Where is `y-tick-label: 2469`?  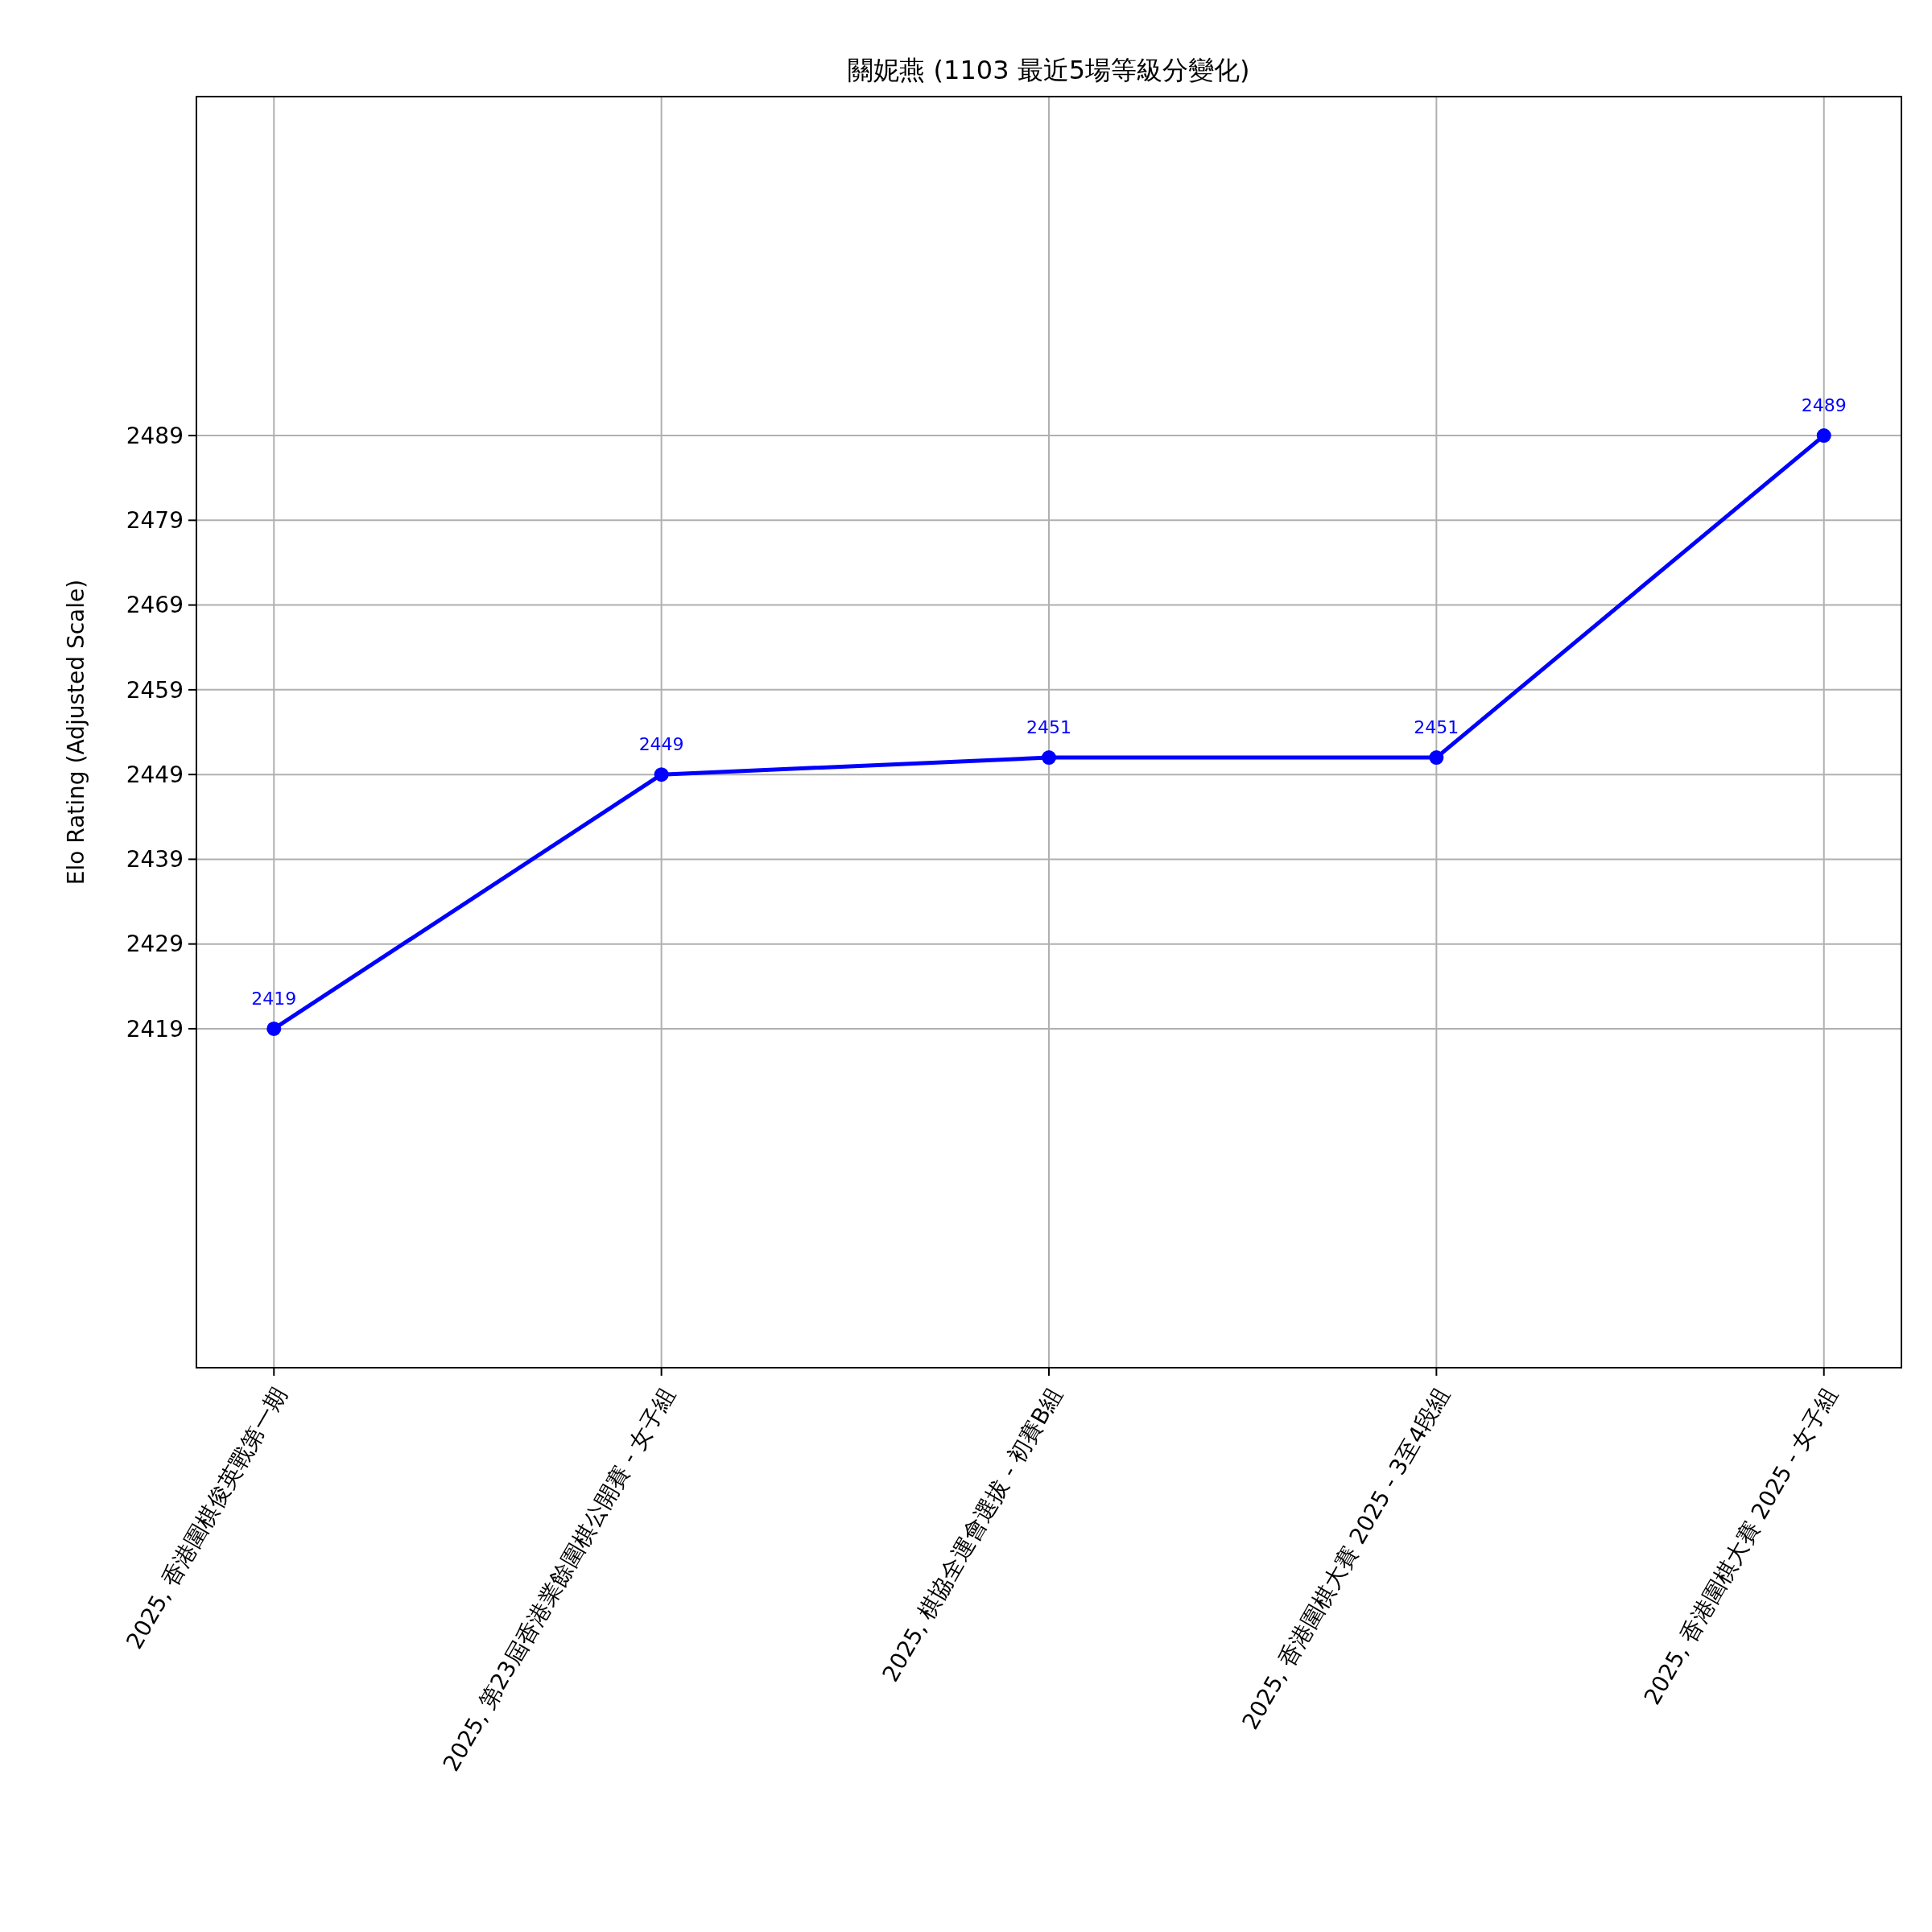 y-tick-label: 2469 is located at coordinates (155, 605).